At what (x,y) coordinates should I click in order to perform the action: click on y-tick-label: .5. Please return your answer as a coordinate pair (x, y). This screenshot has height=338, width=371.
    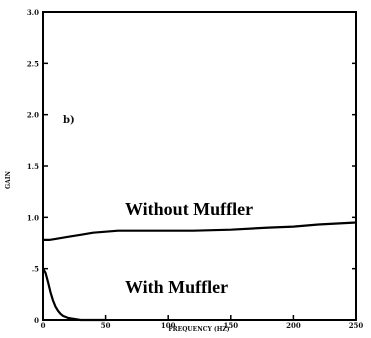
    Looking at the image, I should click on (35, 269).